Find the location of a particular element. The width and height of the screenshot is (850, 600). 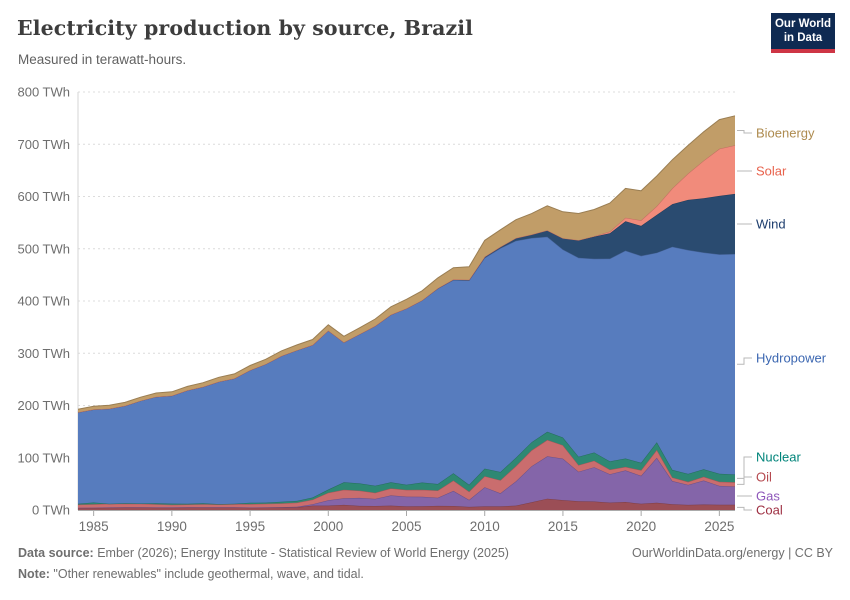

x-tick-label: 1995 is located at coordinates (250, 526).